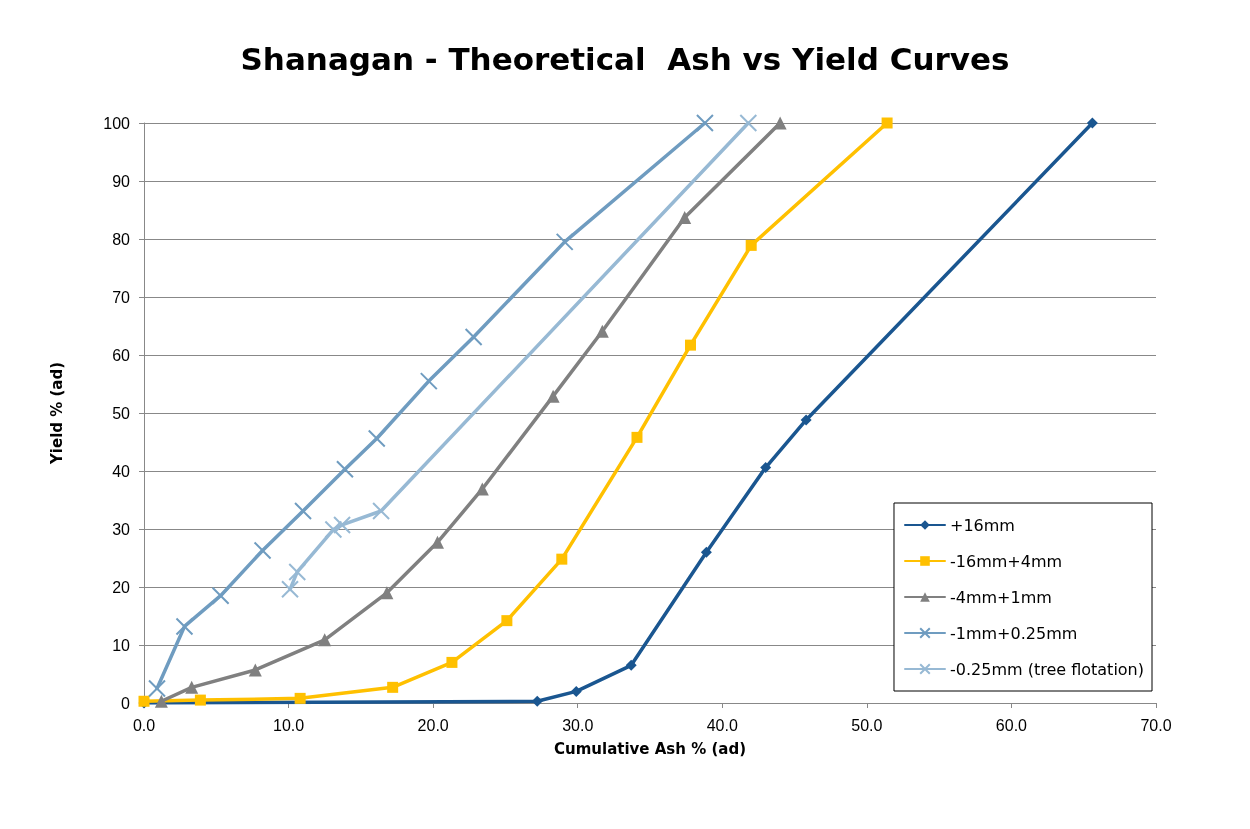 The image size is (1250, 829). What do you see at coordinates (121, 355) in the screenshot?
I see `y-tick-label: 60` at bounding box center [121, 355].